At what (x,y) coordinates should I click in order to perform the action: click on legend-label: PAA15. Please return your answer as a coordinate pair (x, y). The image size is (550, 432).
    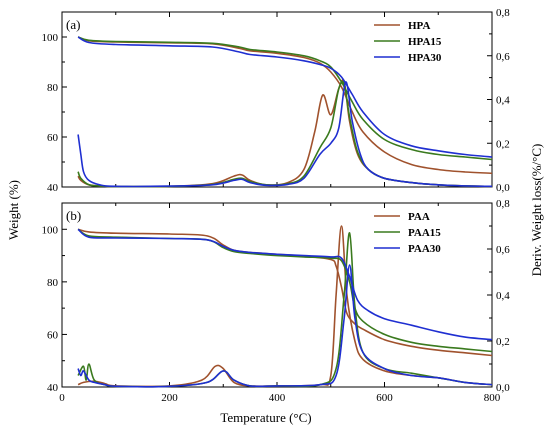
    Looking at the image, I should click on (424, 233).